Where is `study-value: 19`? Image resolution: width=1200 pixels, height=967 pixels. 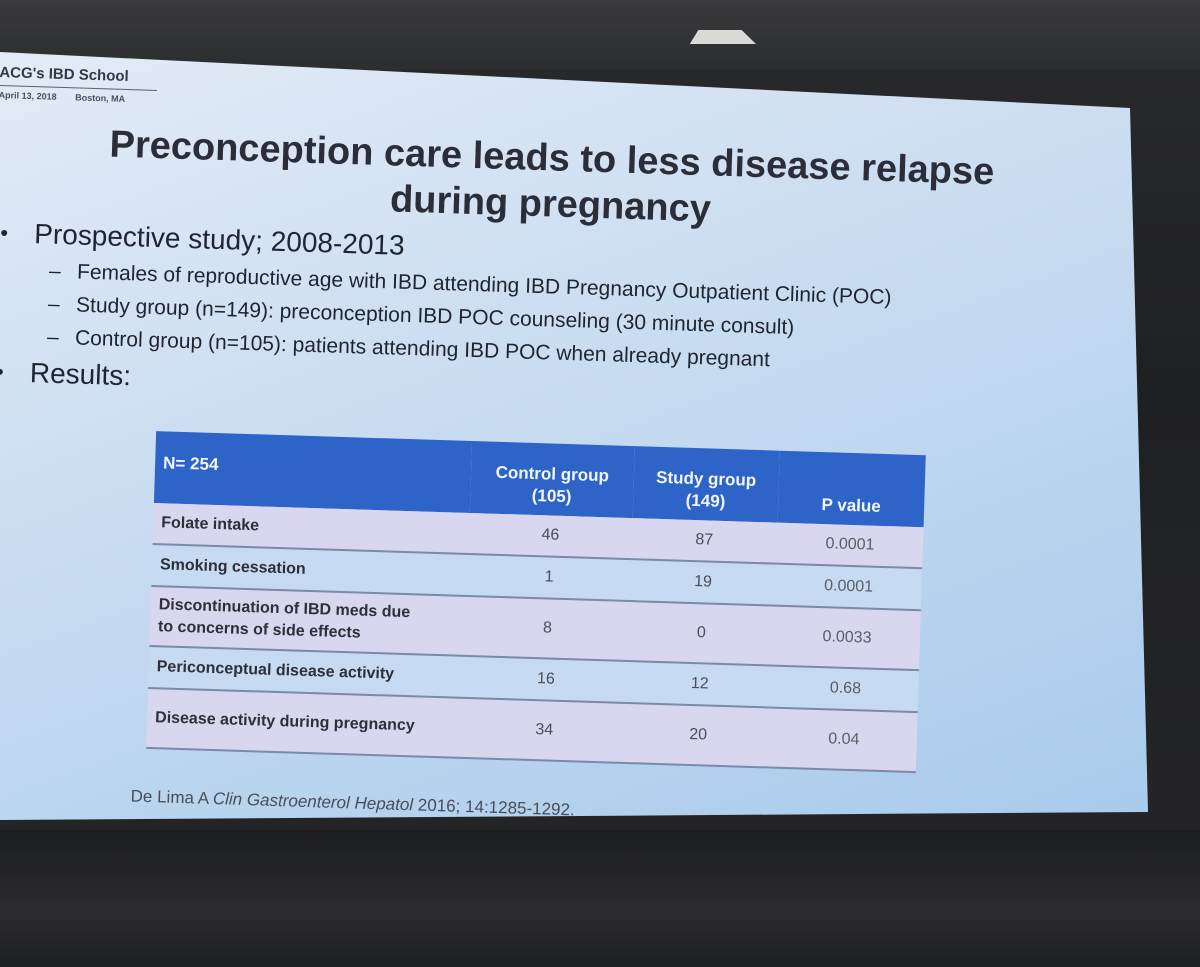 study-value: 19 is located at coordinates (703, 582).